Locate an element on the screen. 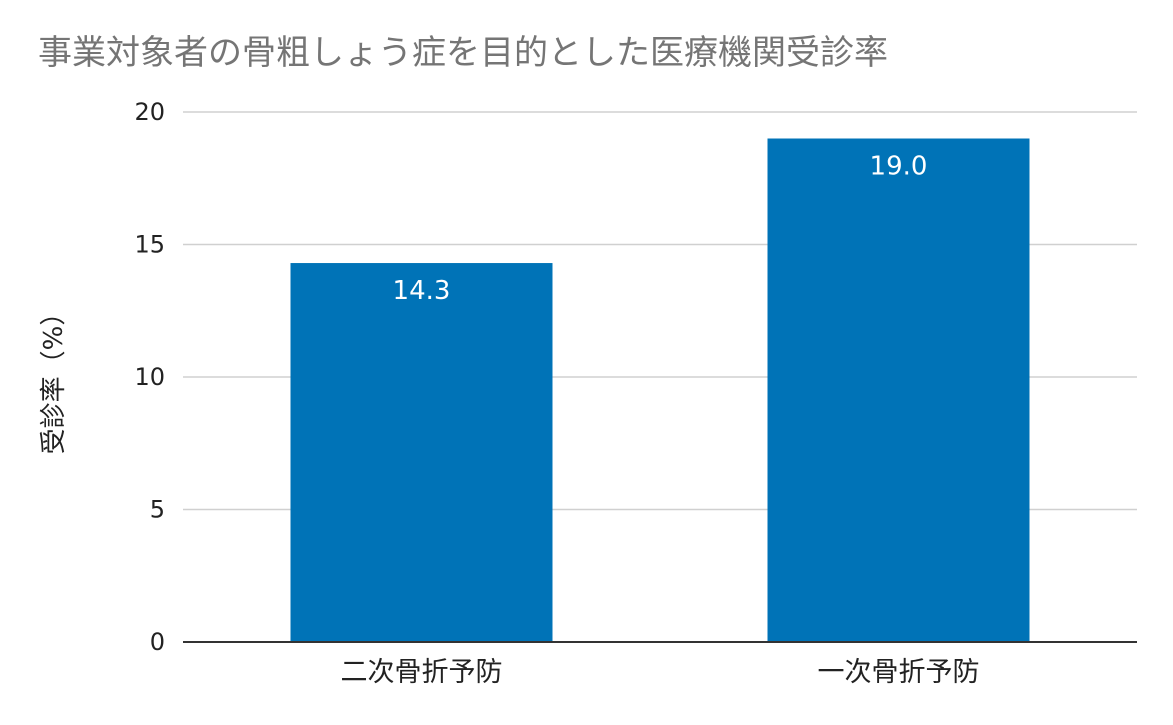  y-tick-label: 10 is located at coordinates (149, 377).